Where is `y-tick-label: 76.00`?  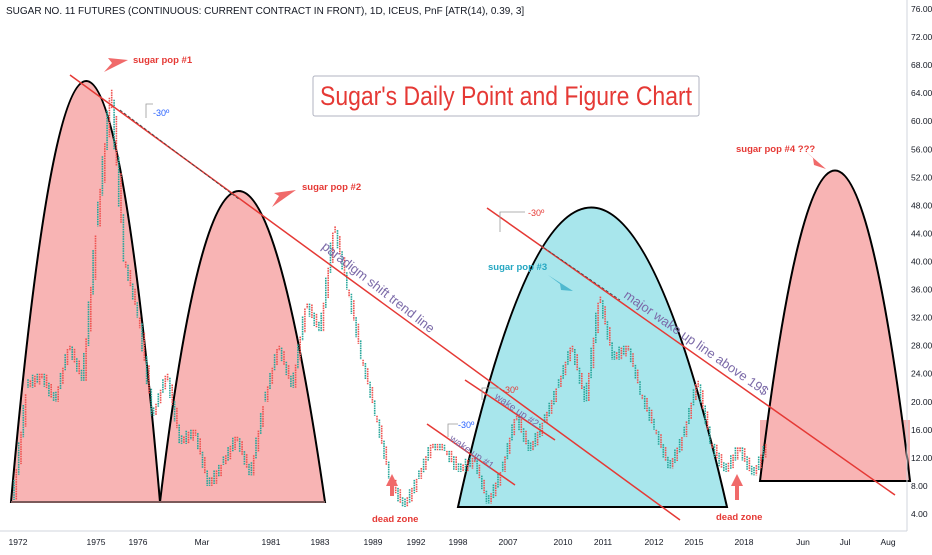 y-tick-label: 76.00 is located at coordinates (921, 9).